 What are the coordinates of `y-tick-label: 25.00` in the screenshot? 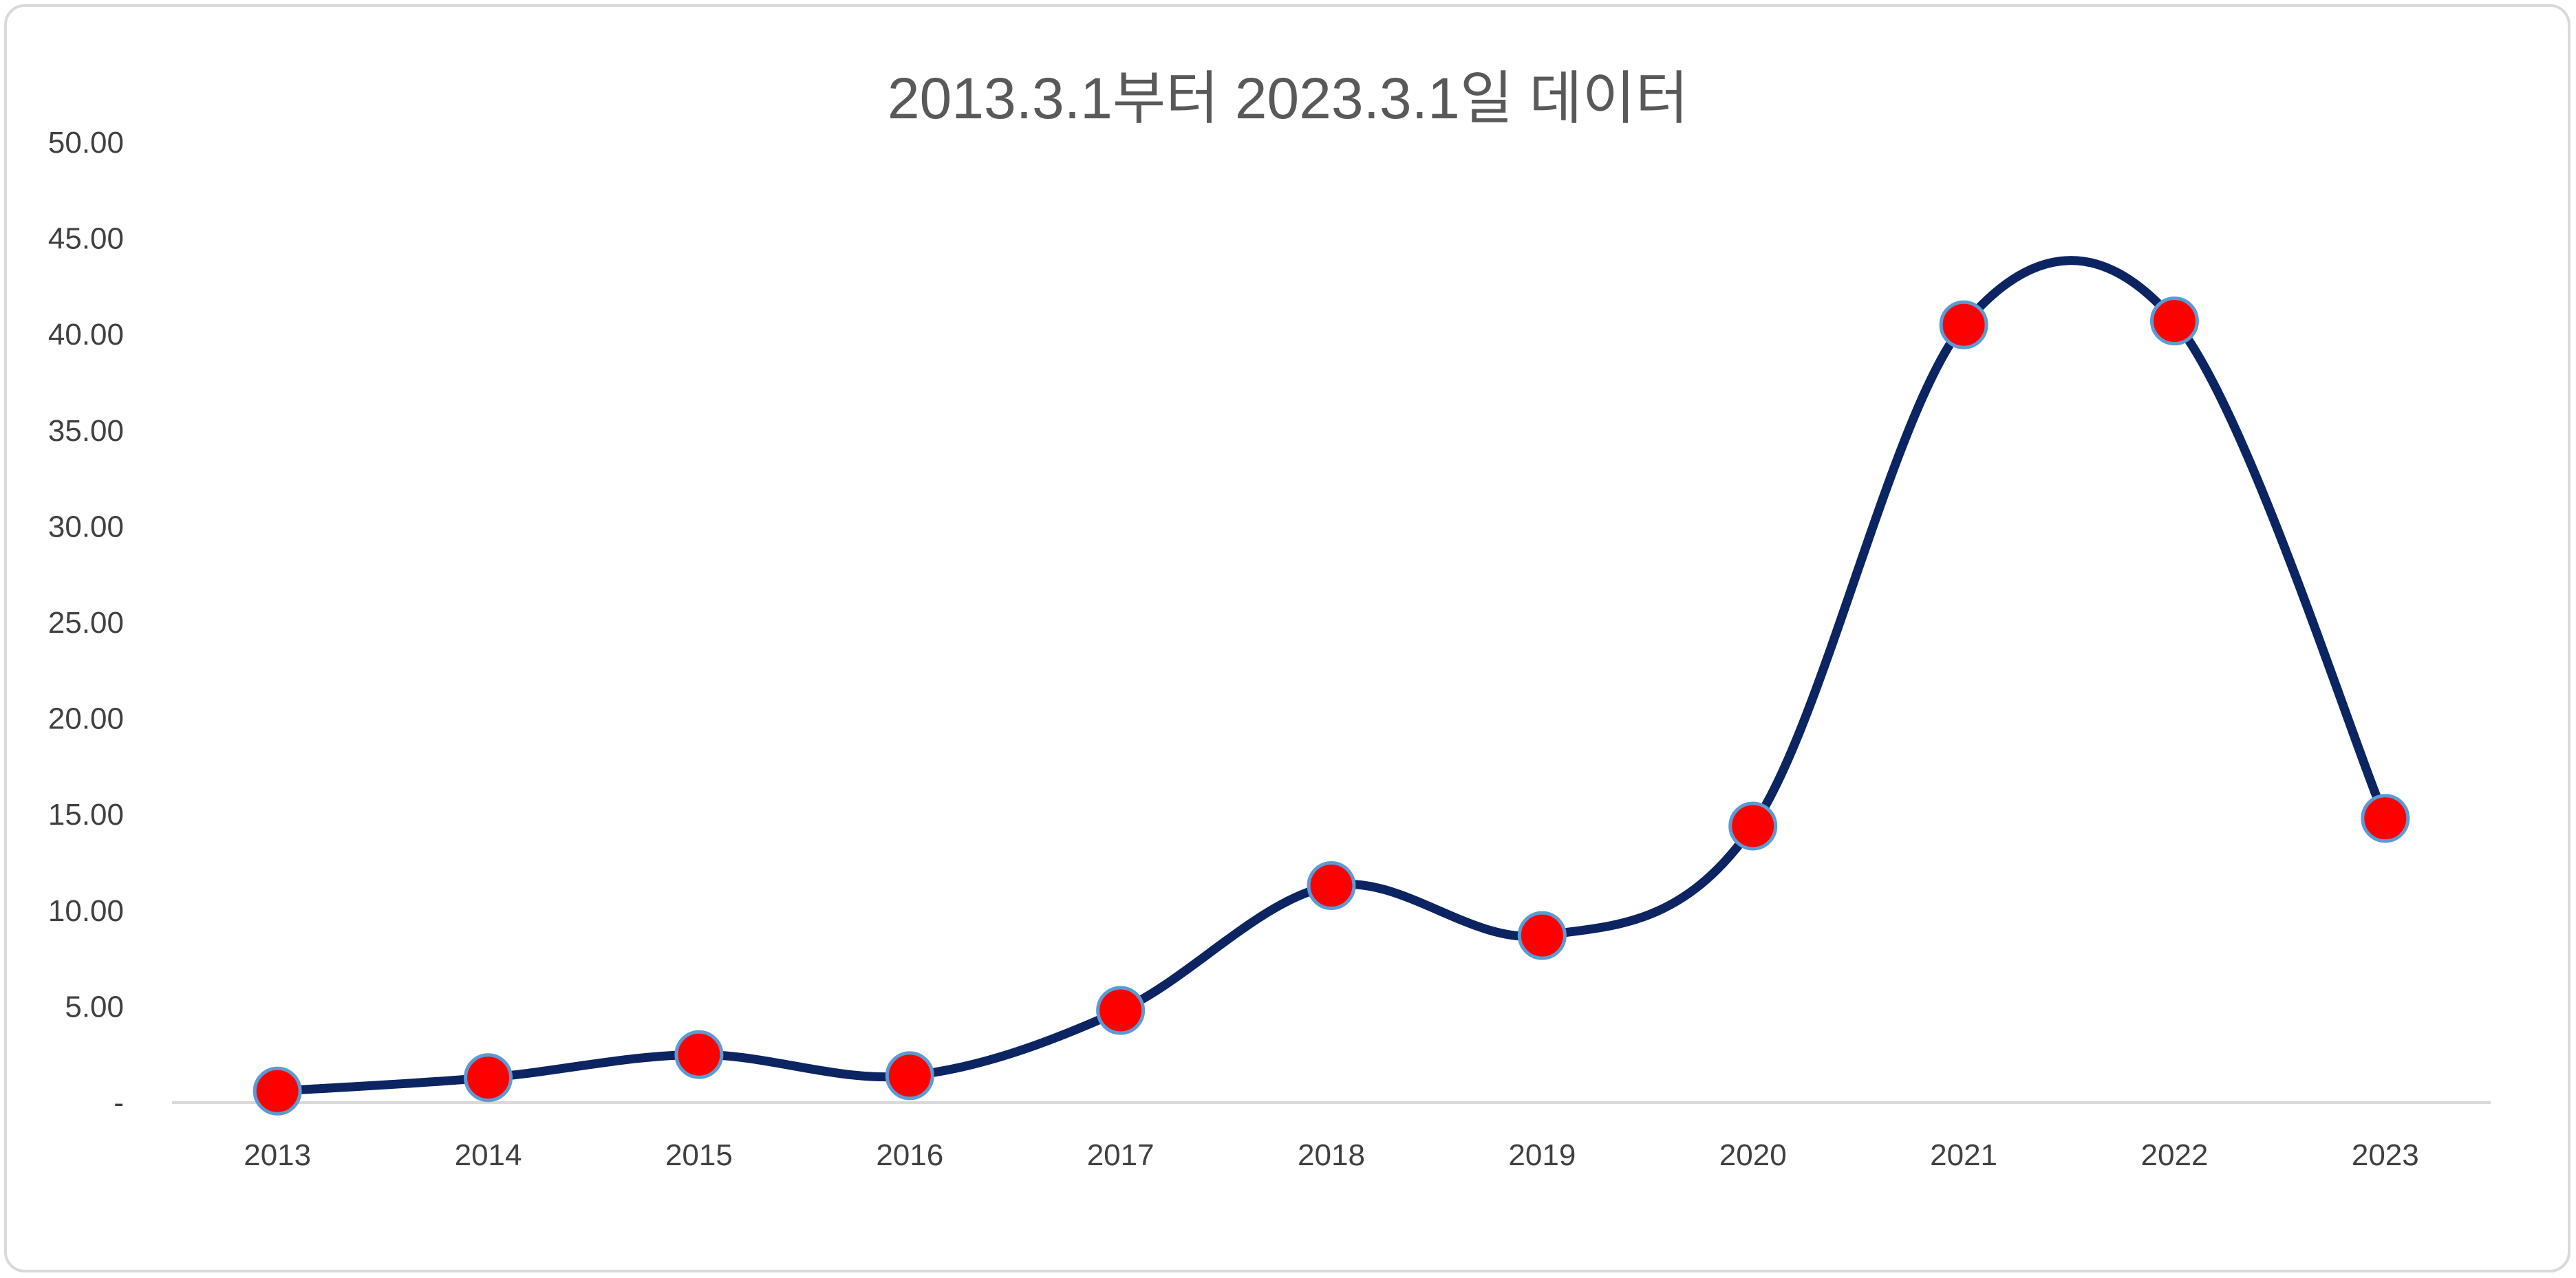 It's located at (86, 623).